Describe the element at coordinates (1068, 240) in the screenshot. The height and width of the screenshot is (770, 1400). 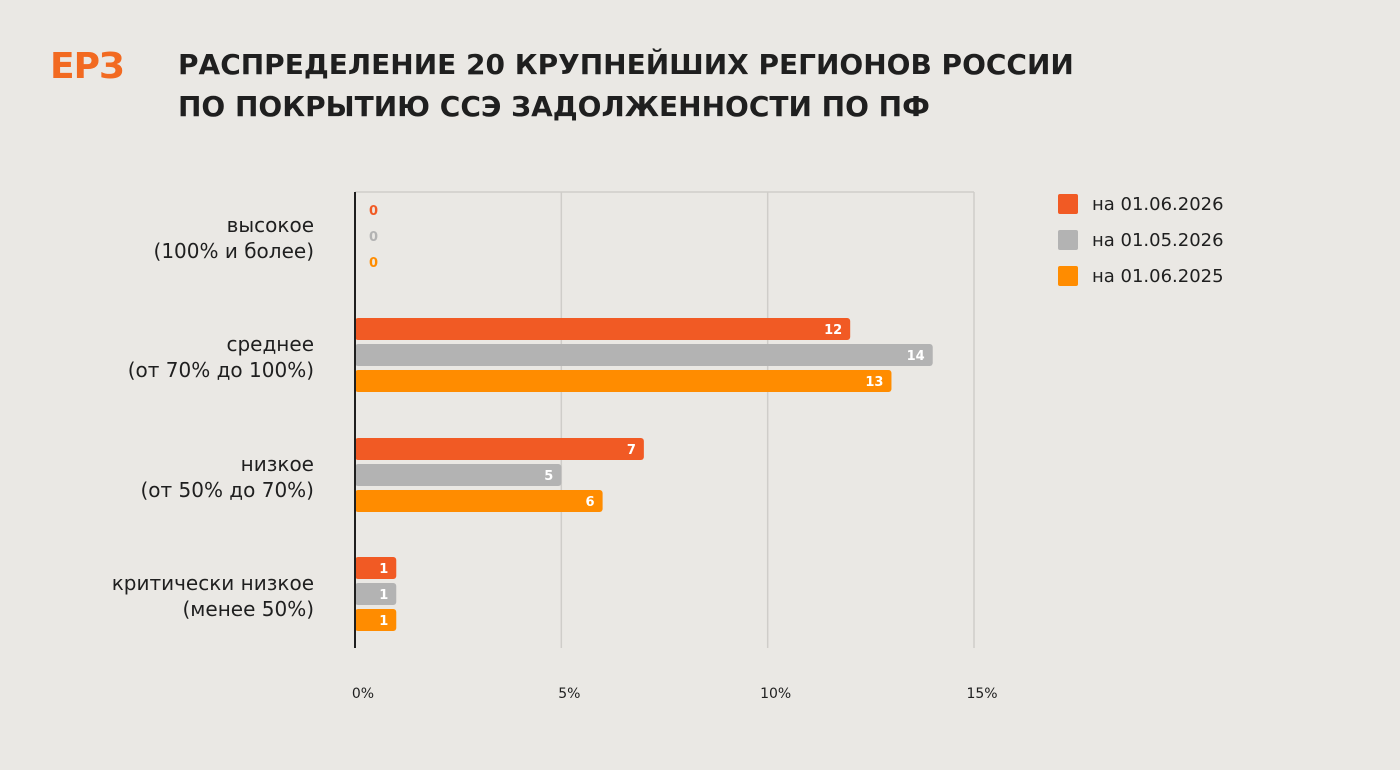
I see `legend-swatch-series2` at that location.